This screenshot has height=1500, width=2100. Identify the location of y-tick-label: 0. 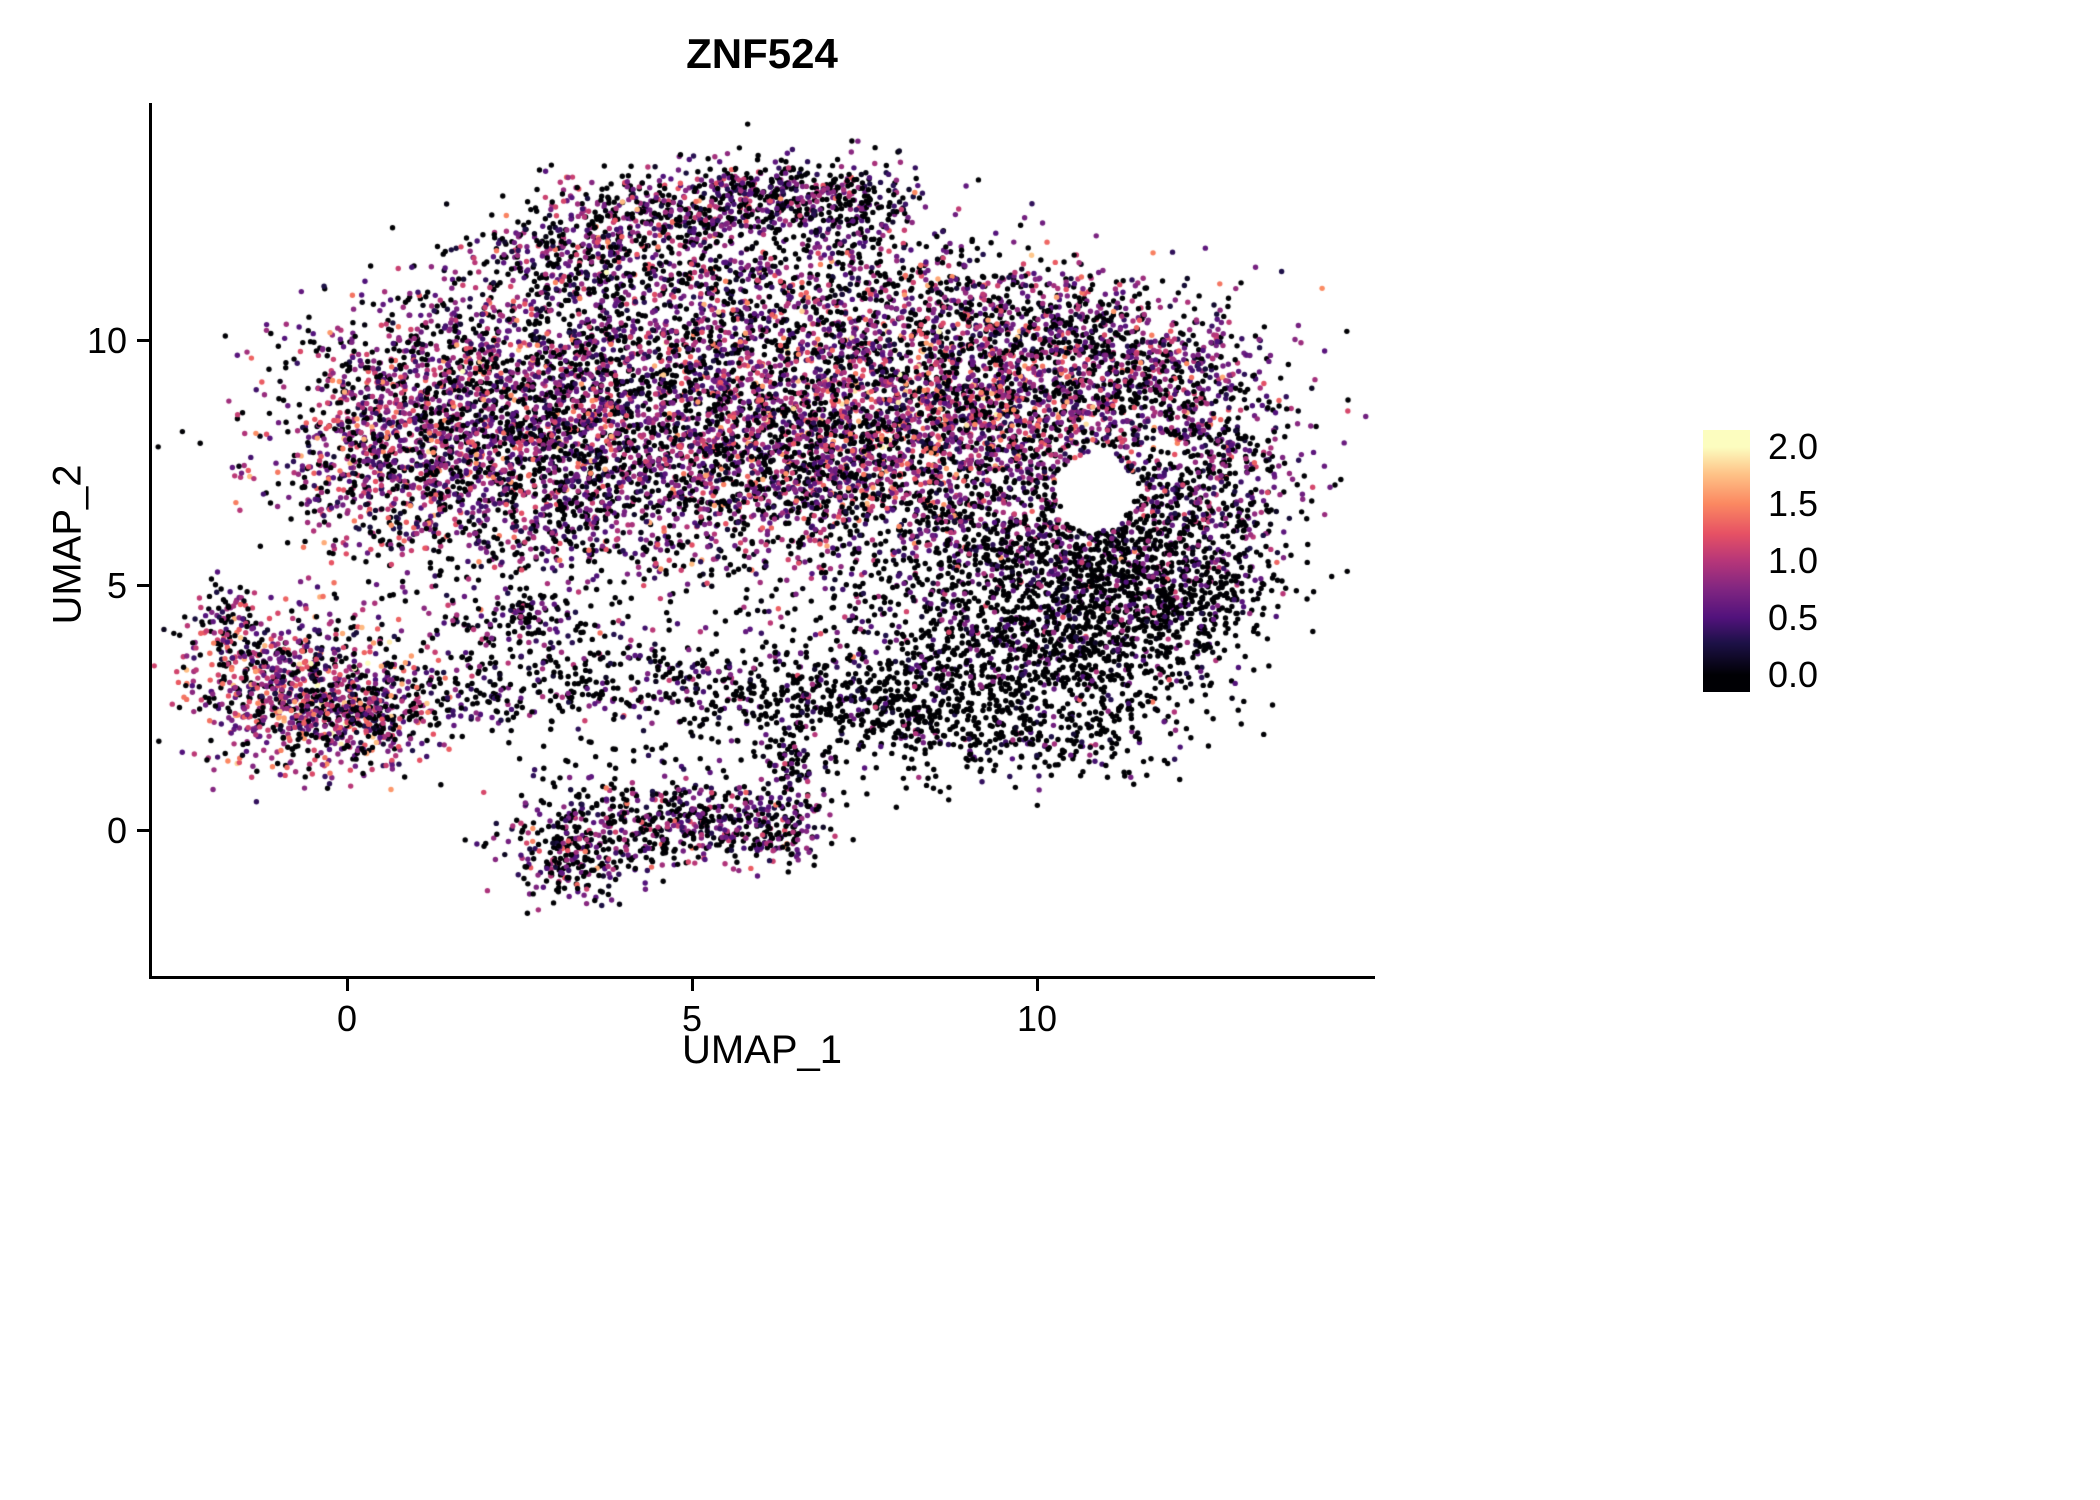
(116, 830).